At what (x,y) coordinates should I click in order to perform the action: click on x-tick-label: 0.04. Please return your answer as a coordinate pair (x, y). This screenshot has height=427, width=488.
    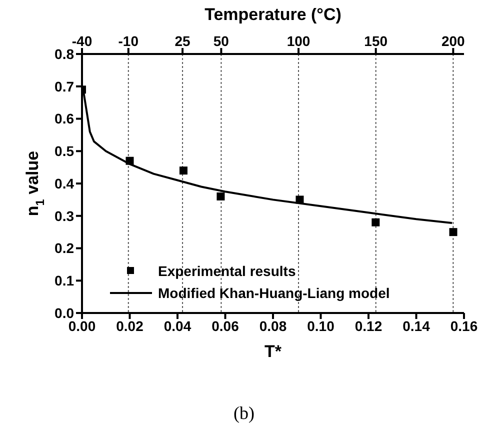
    Looking at the image, I should click on (178, 326).